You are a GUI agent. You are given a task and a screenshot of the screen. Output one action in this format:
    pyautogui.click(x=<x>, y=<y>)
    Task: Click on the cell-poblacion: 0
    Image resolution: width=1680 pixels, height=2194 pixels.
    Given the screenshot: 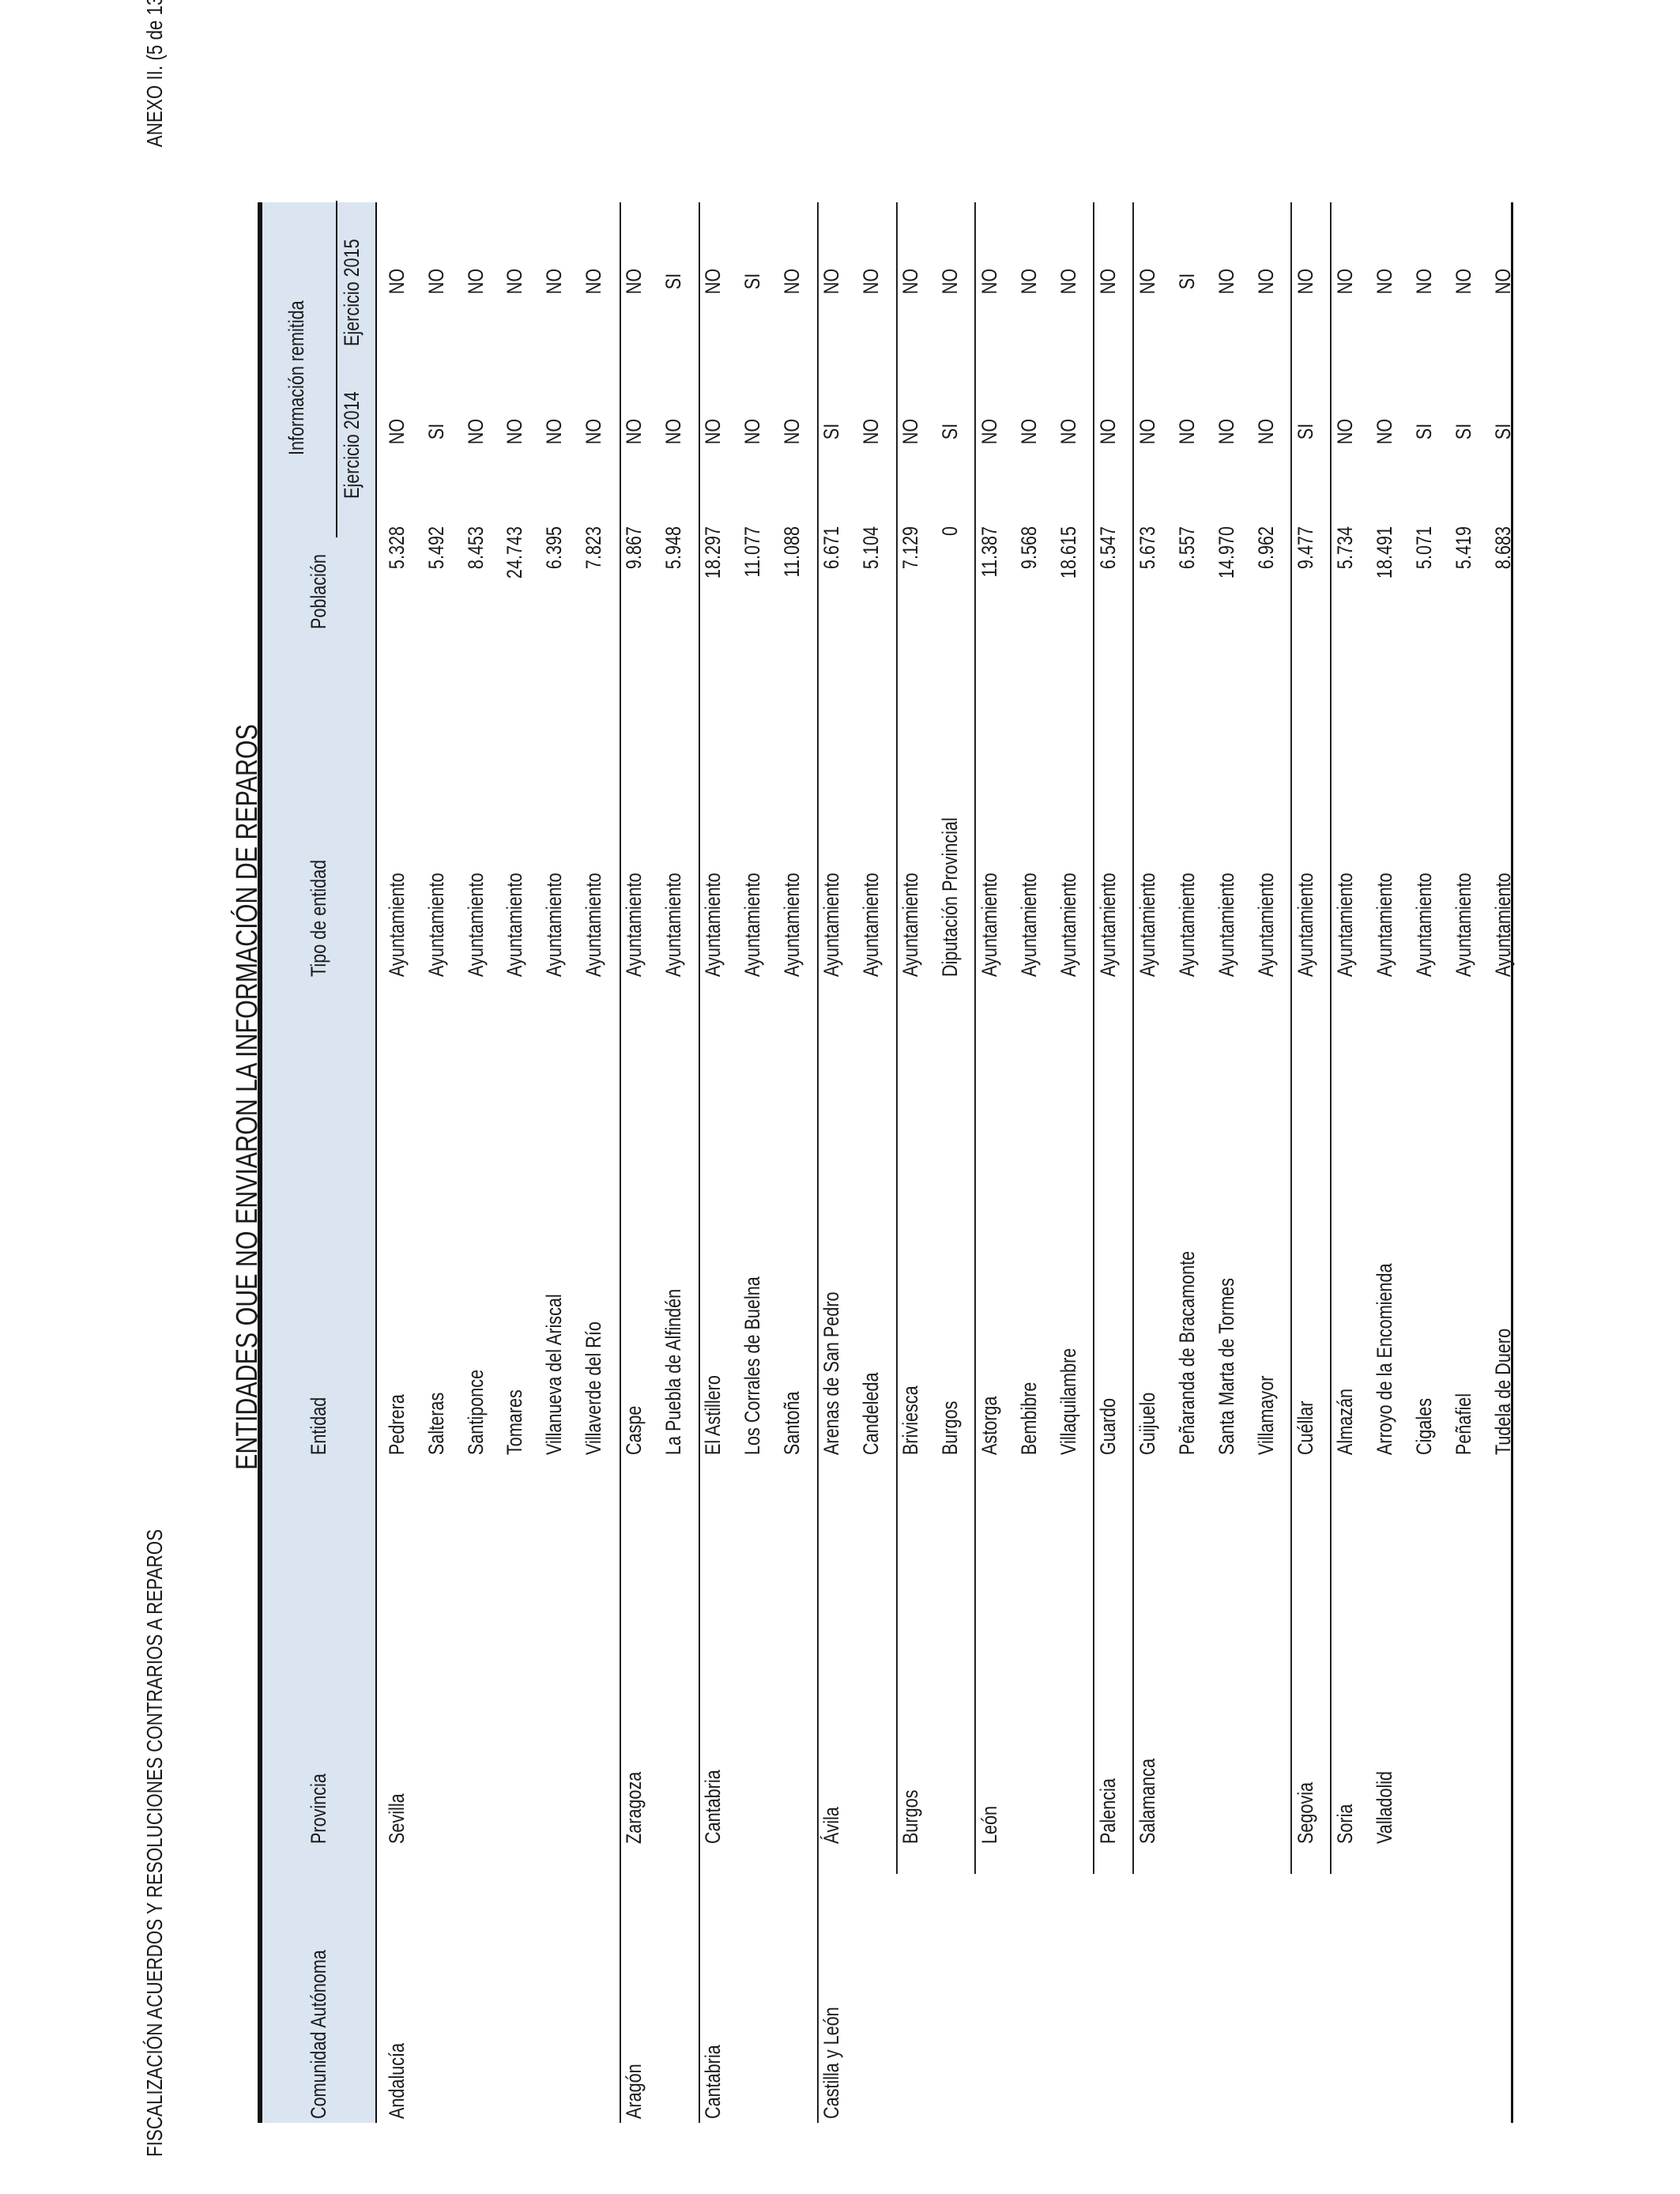 What is the action you would take?
    pyautogui.click(x=950, y=531)
    